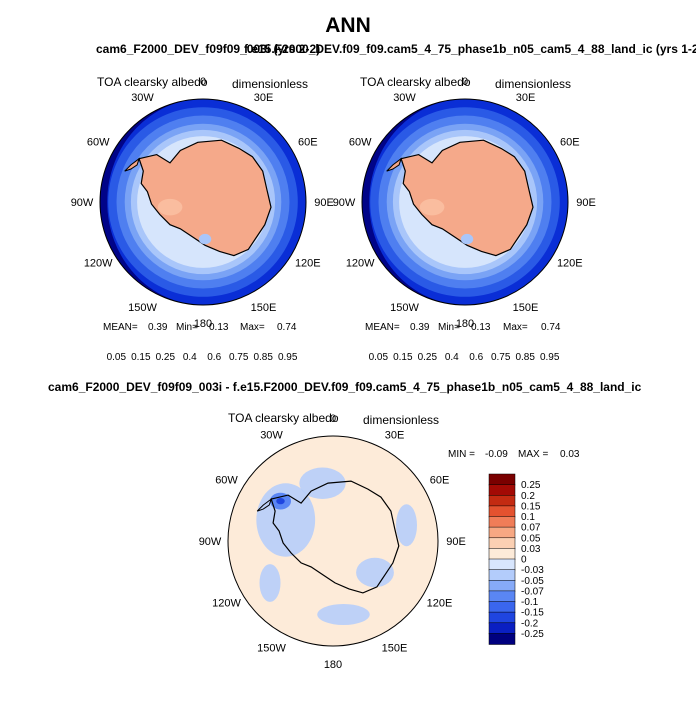 The height and width of the screenshot is (728, 696). I want to click on panel3-colorbar-label: 0.1, so click(528, 517).